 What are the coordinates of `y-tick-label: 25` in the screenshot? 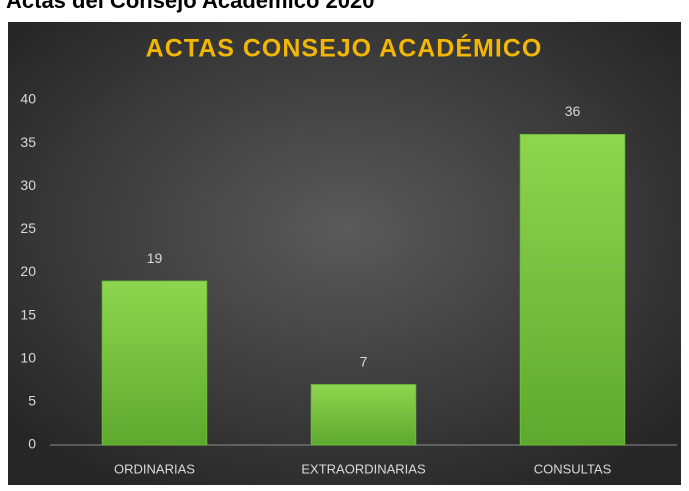 It's located at (28, 228).